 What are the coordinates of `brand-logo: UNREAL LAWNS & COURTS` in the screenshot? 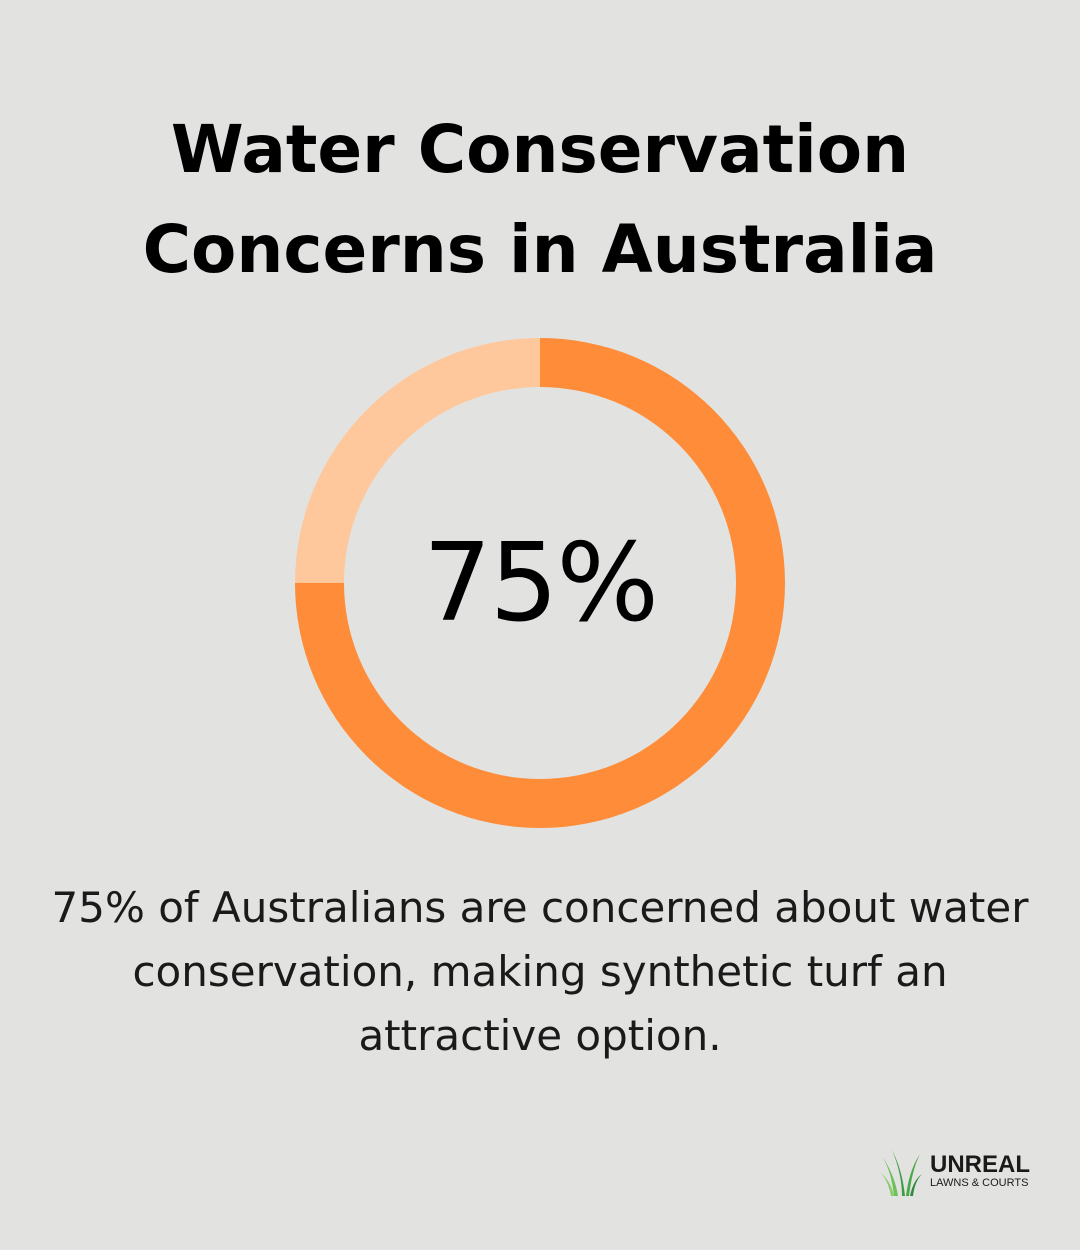 It's located at (958, 1174).